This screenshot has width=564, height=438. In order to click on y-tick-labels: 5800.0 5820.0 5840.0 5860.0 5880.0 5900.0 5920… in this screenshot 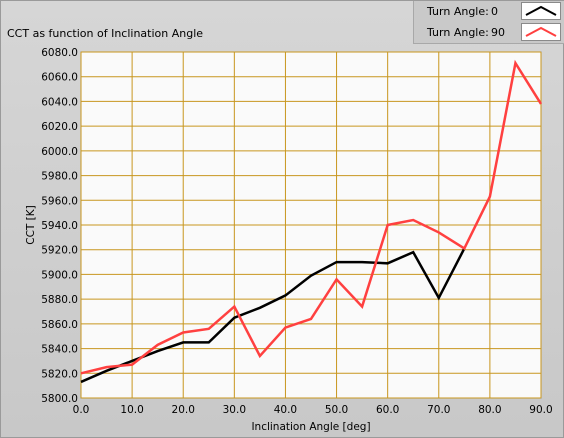, I will do `click(59, 226)`.